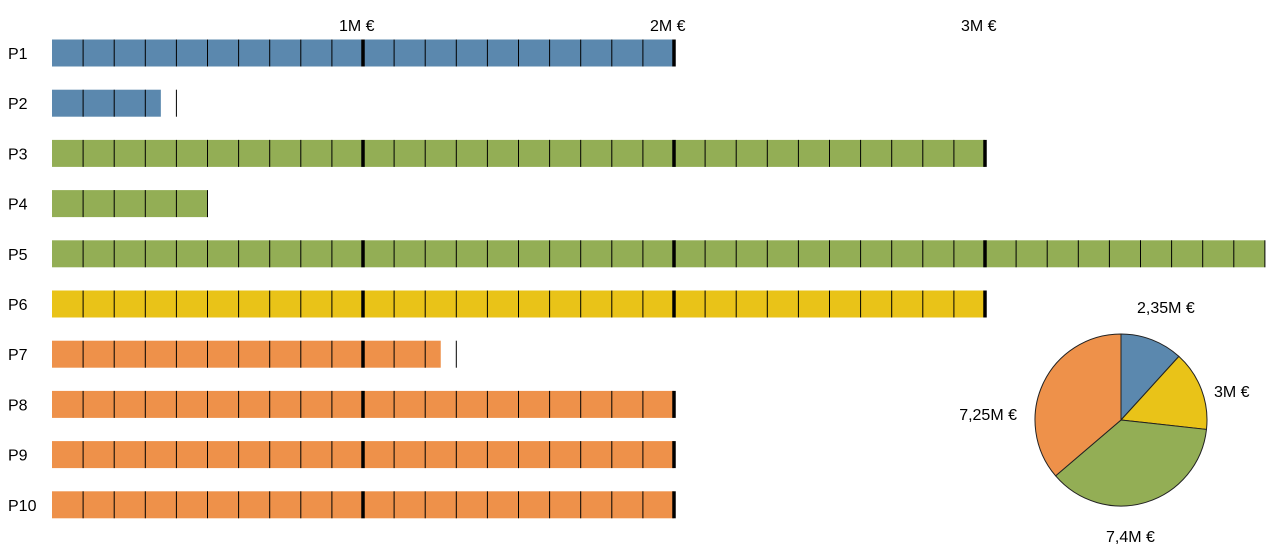 This screenshot has width=1272, height=546. Describe the element at coordinates (18, 104) in the screenshot. I see `category-label: P2` at that location.